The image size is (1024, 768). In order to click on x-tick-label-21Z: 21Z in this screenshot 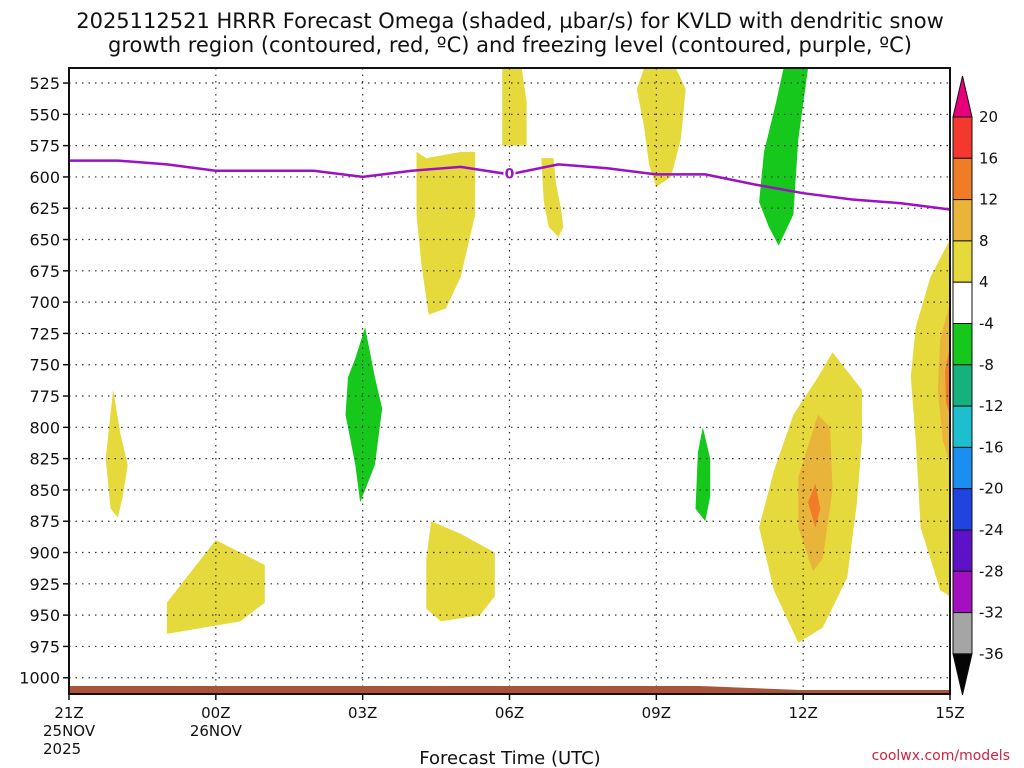, I will do `click(68, 713)`.